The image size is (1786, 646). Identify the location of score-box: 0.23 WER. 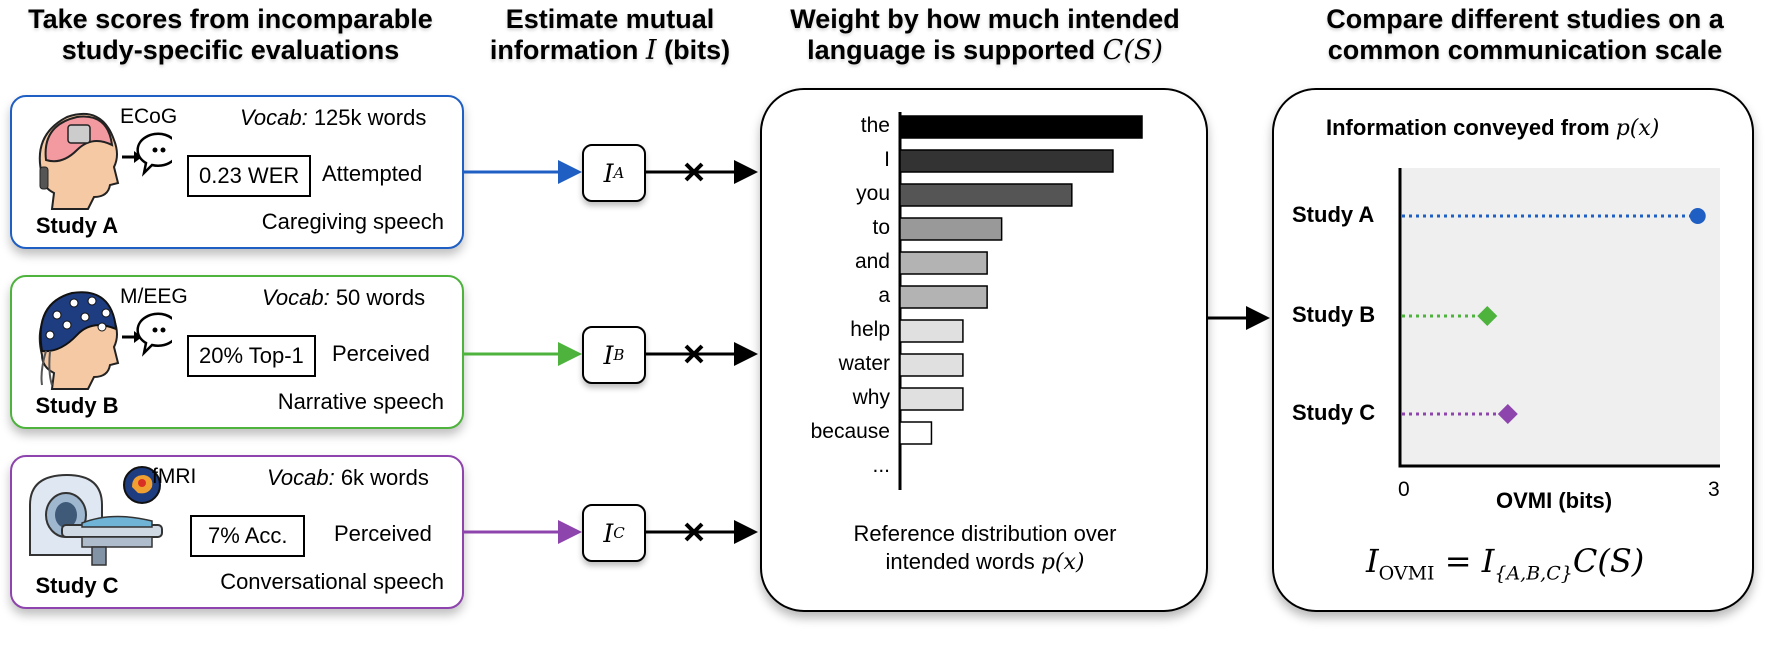
(249, 176).